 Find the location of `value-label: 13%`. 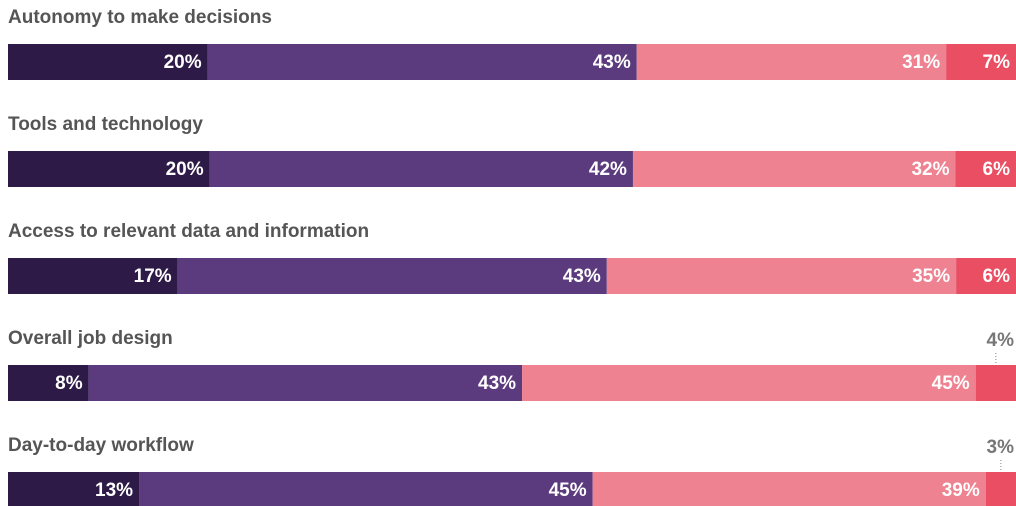

value-label: 13% is located at coordinates (114, 490).